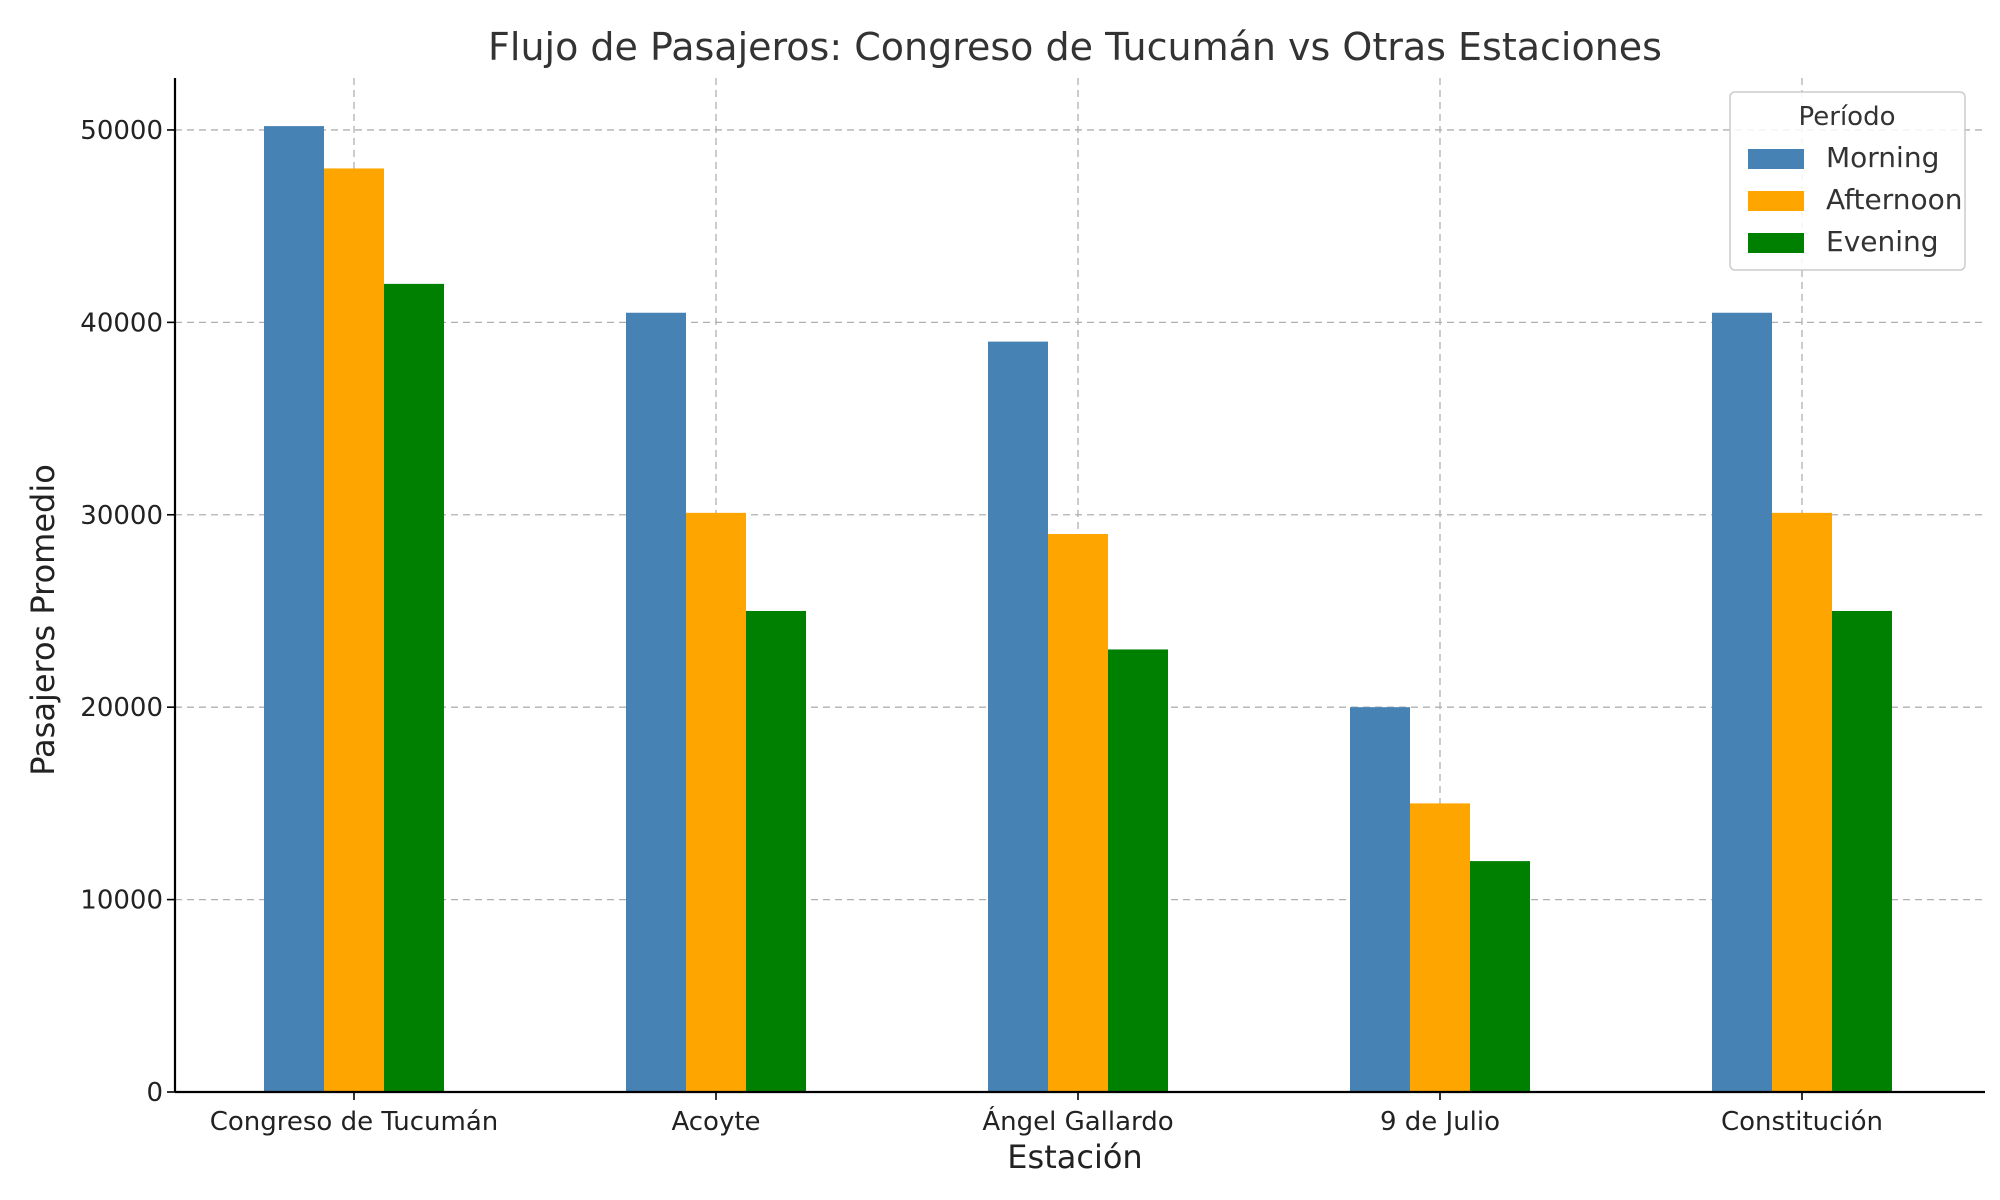 This screenshot has height=1200, width=2000. What do you see at coordinates (1074, 1157) in the screenshot?
I see `x-axis-label: Estación` at bounding box center [1074, 1157].